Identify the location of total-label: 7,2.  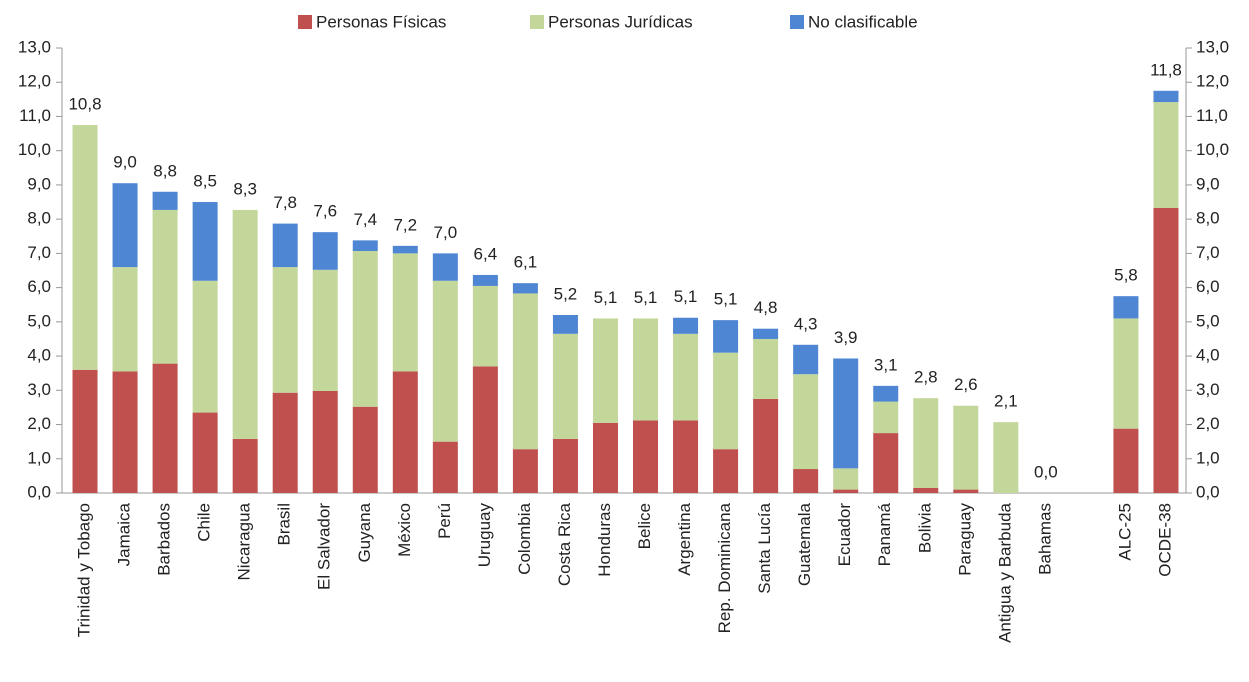
(405, 224).